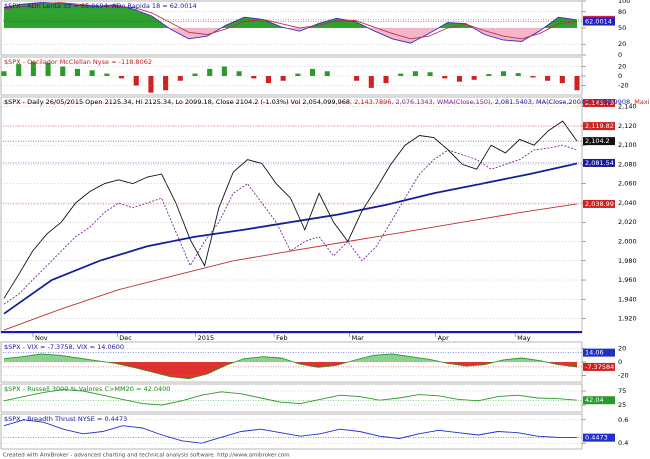  Describe the element at coordinates (640, 102) in the screenshot. I see `title-part: , Maximo = 2,134.72` at that location.